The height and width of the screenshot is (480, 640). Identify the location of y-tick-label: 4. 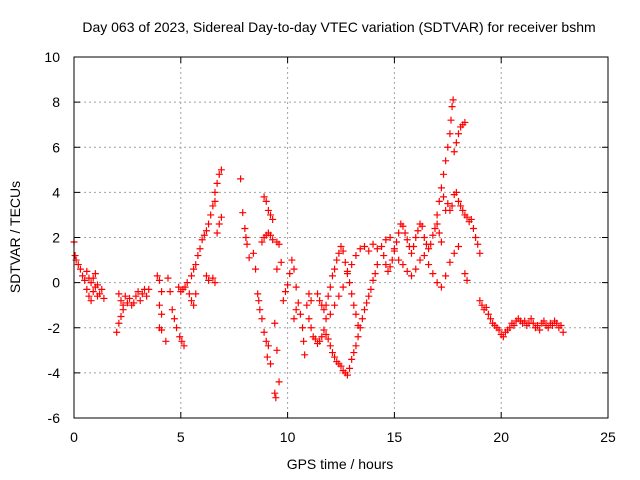
(56, 192).